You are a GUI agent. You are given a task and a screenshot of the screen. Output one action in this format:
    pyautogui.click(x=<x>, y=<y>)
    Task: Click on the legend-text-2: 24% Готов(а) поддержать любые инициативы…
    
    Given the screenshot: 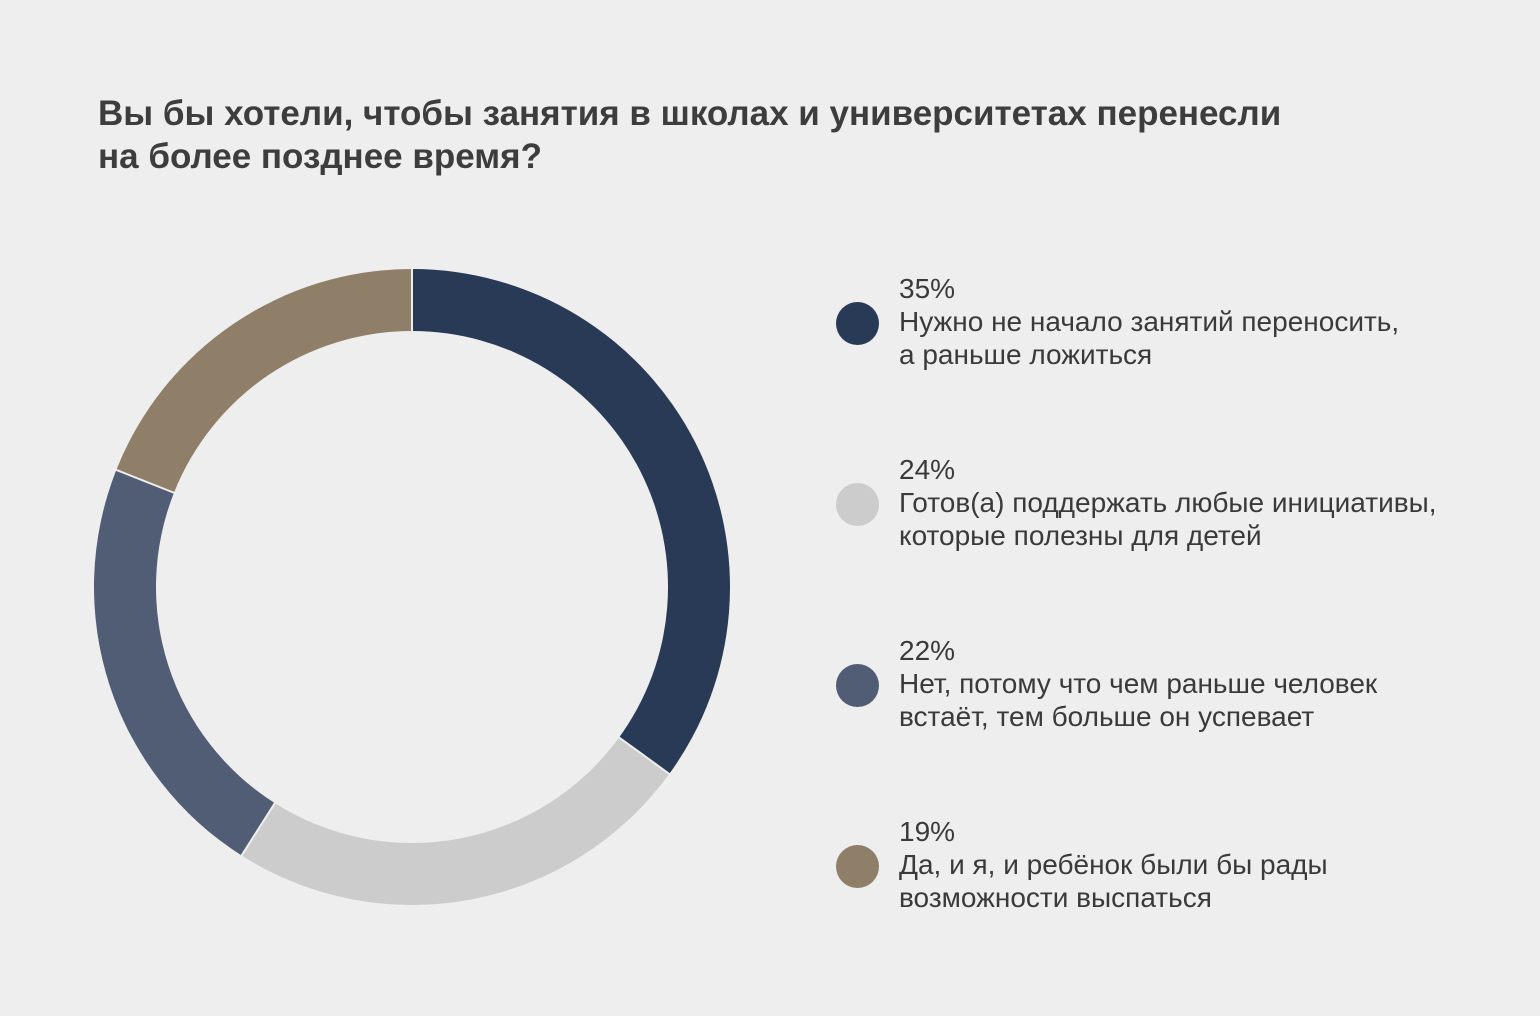 What is the action you would take?
    pyautogui.click(x=1168, y=502)
    